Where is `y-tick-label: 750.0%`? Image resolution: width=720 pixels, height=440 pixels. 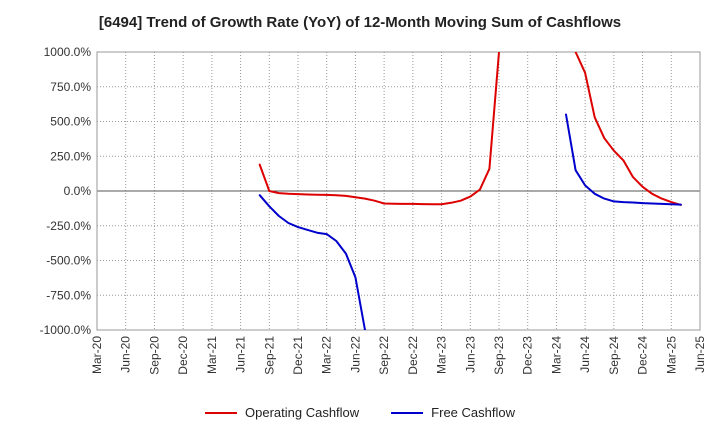
y-tick-label: 750.0% is located at coordinates (70, 87).